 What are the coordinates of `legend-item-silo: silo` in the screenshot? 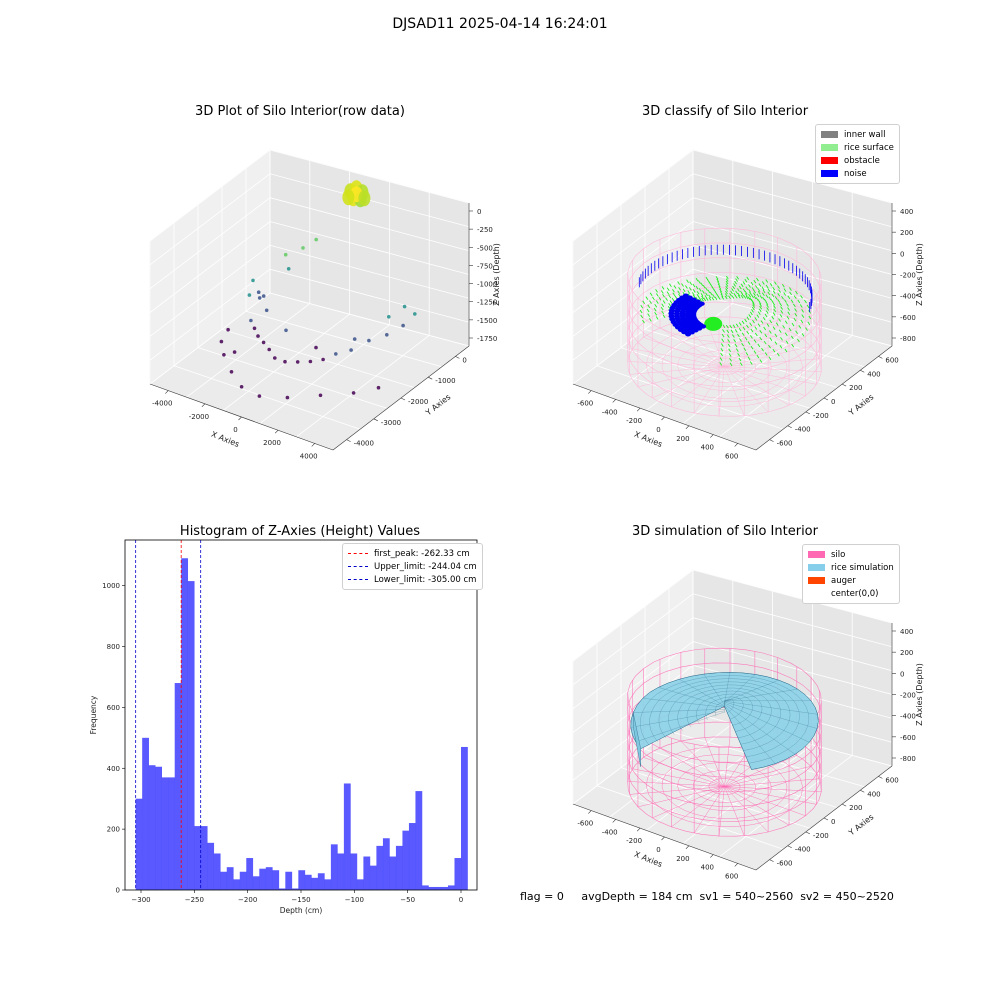 It's located at (851, 554).